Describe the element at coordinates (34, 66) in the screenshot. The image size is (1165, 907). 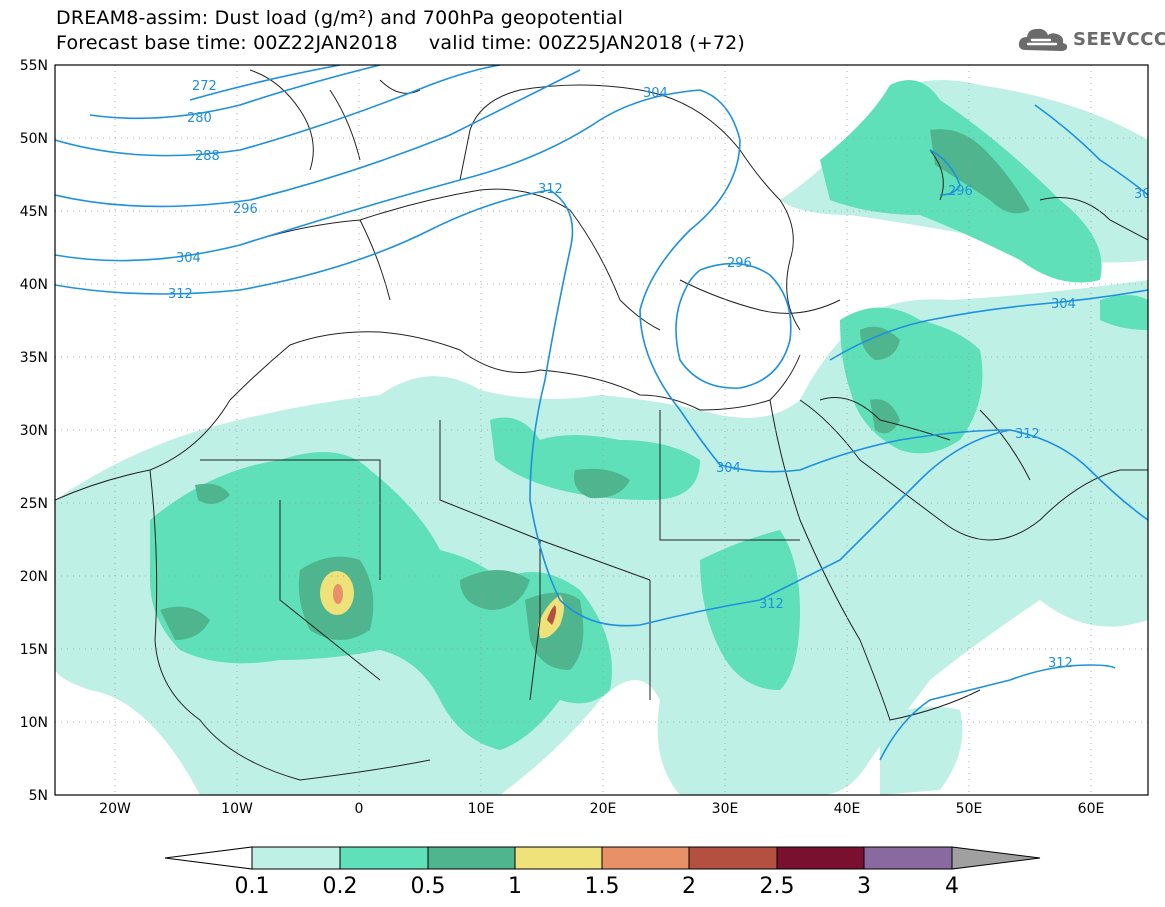
I see `svg-text: 55N` at that location.